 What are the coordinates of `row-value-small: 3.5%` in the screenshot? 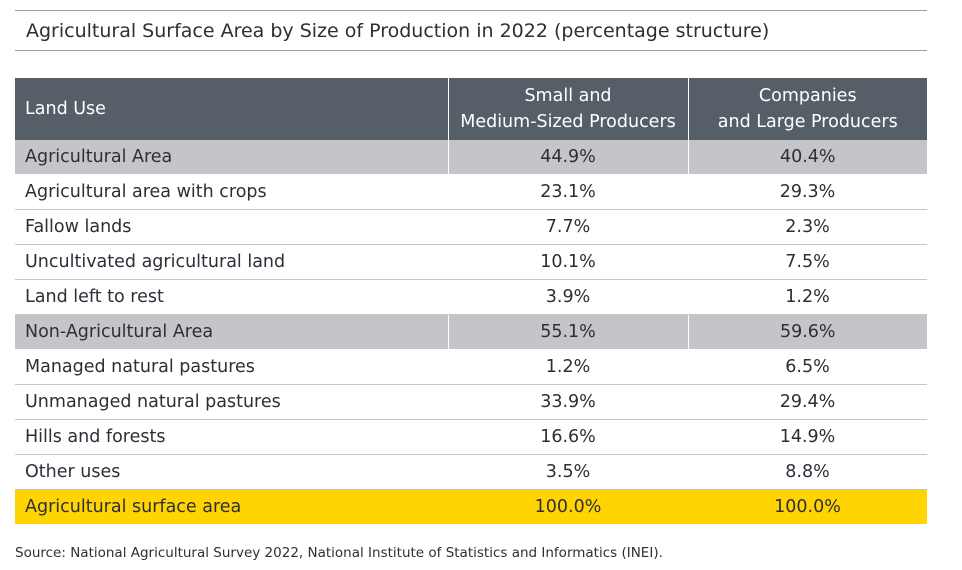 It's located at (568, 472).